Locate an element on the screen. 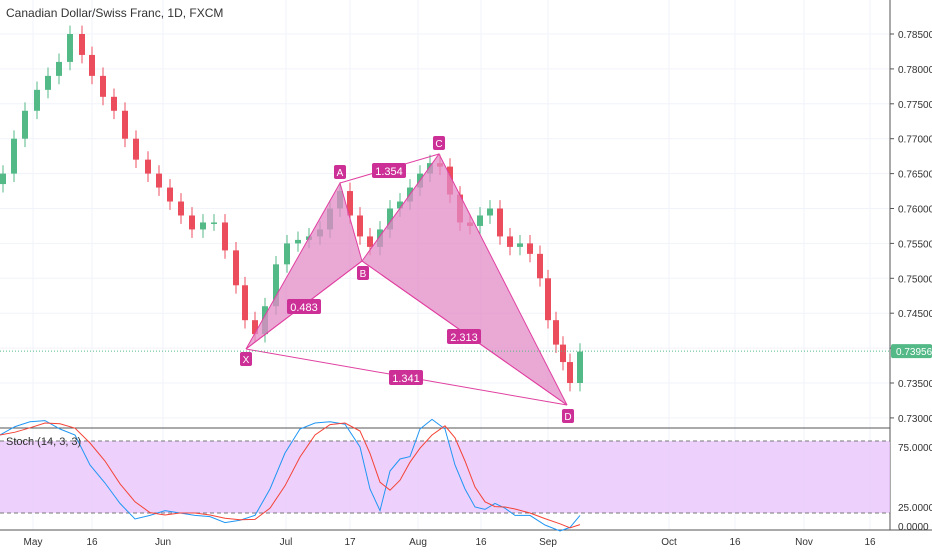 This screenshot has height=555, width=932. price-tick-label: 0.77000 is located at coordinates (915, 140).